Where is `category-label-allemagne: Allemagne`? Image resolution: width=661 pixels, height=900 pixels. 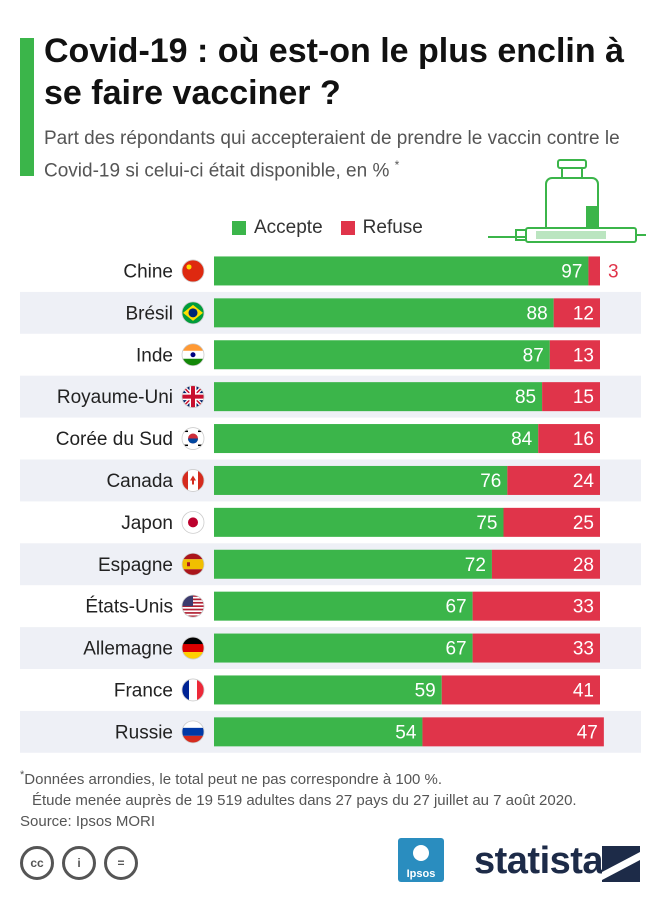
category-label-allemagne: Allemagne is located at coordinates (128, 649).